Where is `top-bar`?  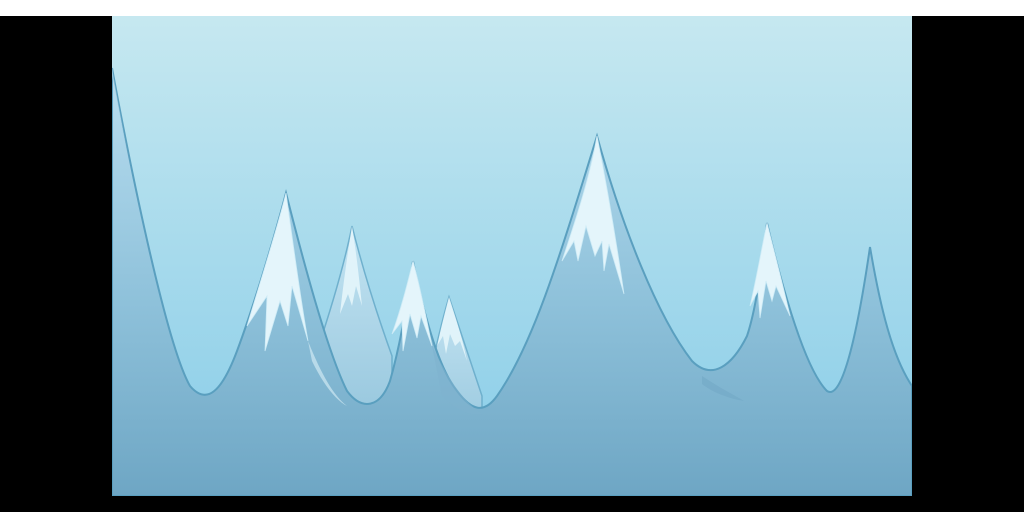
top-bar is located at coordinates (512, 8).